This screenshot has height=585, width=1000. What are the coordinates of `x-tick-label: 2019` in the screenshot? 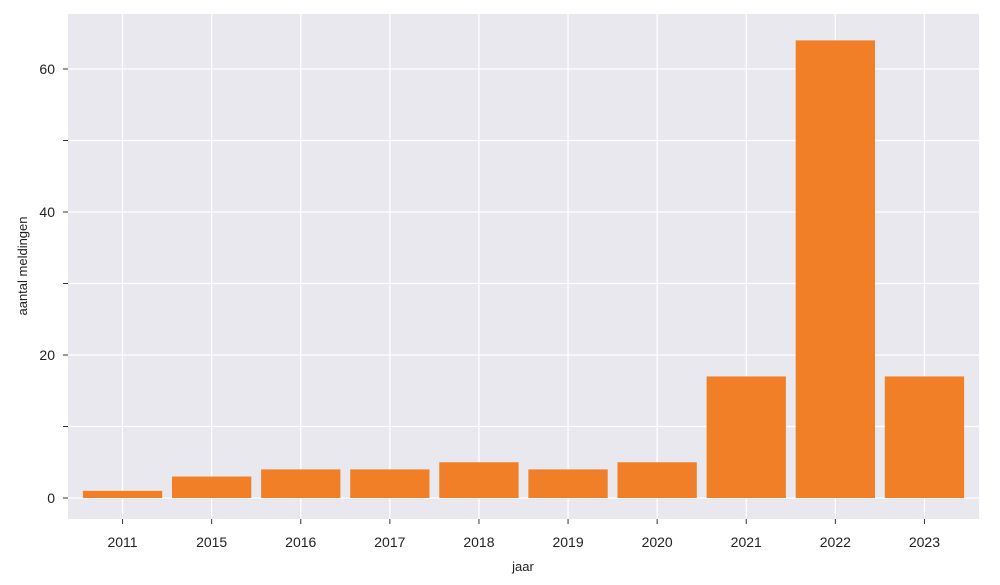 It's located at (567, 542).